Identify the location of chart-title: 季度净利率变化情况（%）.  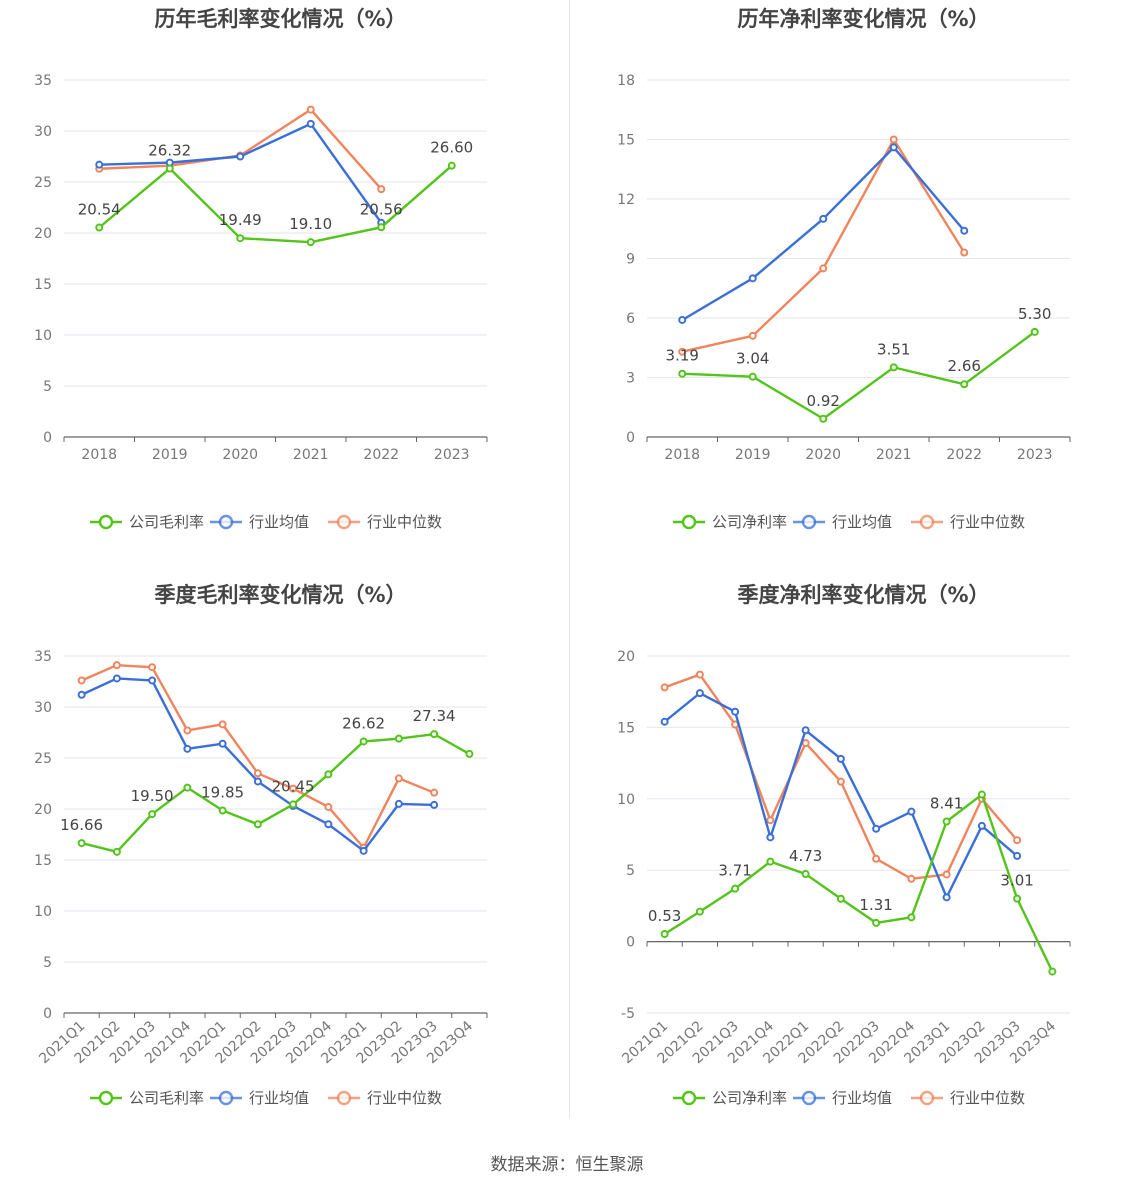
(863, 595).